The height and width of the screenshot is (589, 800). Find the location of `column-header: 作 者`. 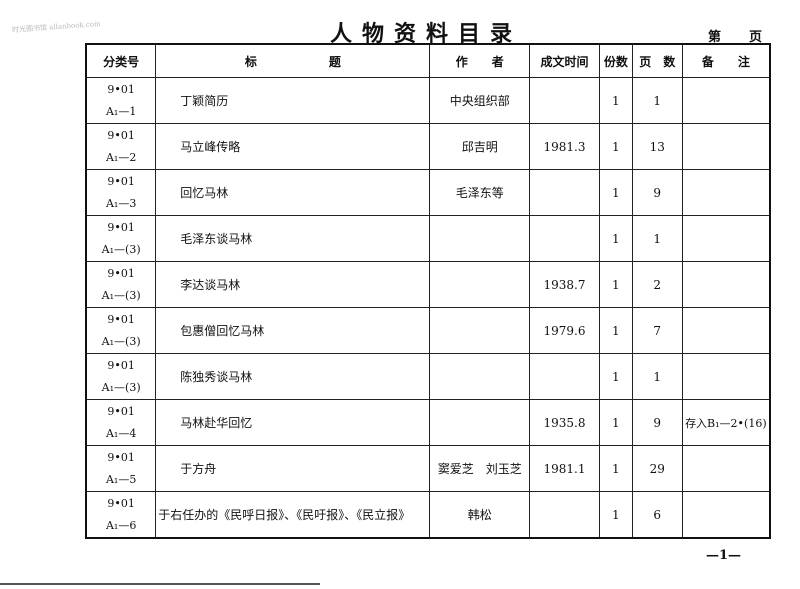

column-header: 作 者 is located at coordinates (480, 60).